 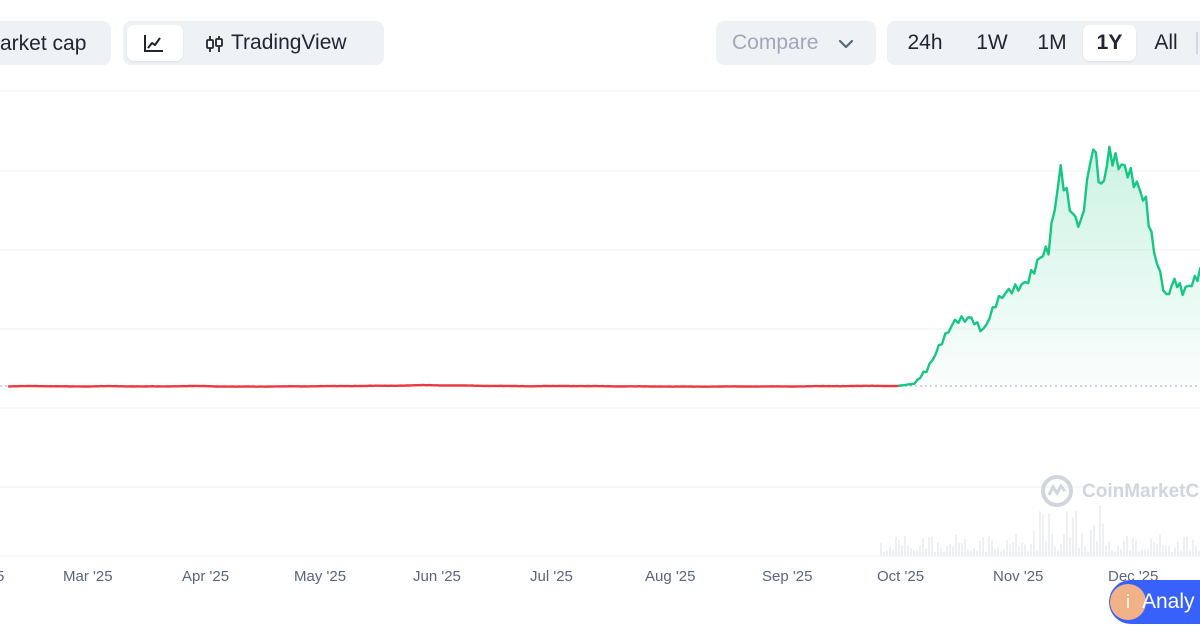 I want to click on market-cap-tab: arket cap, so click(x=55, y=43).